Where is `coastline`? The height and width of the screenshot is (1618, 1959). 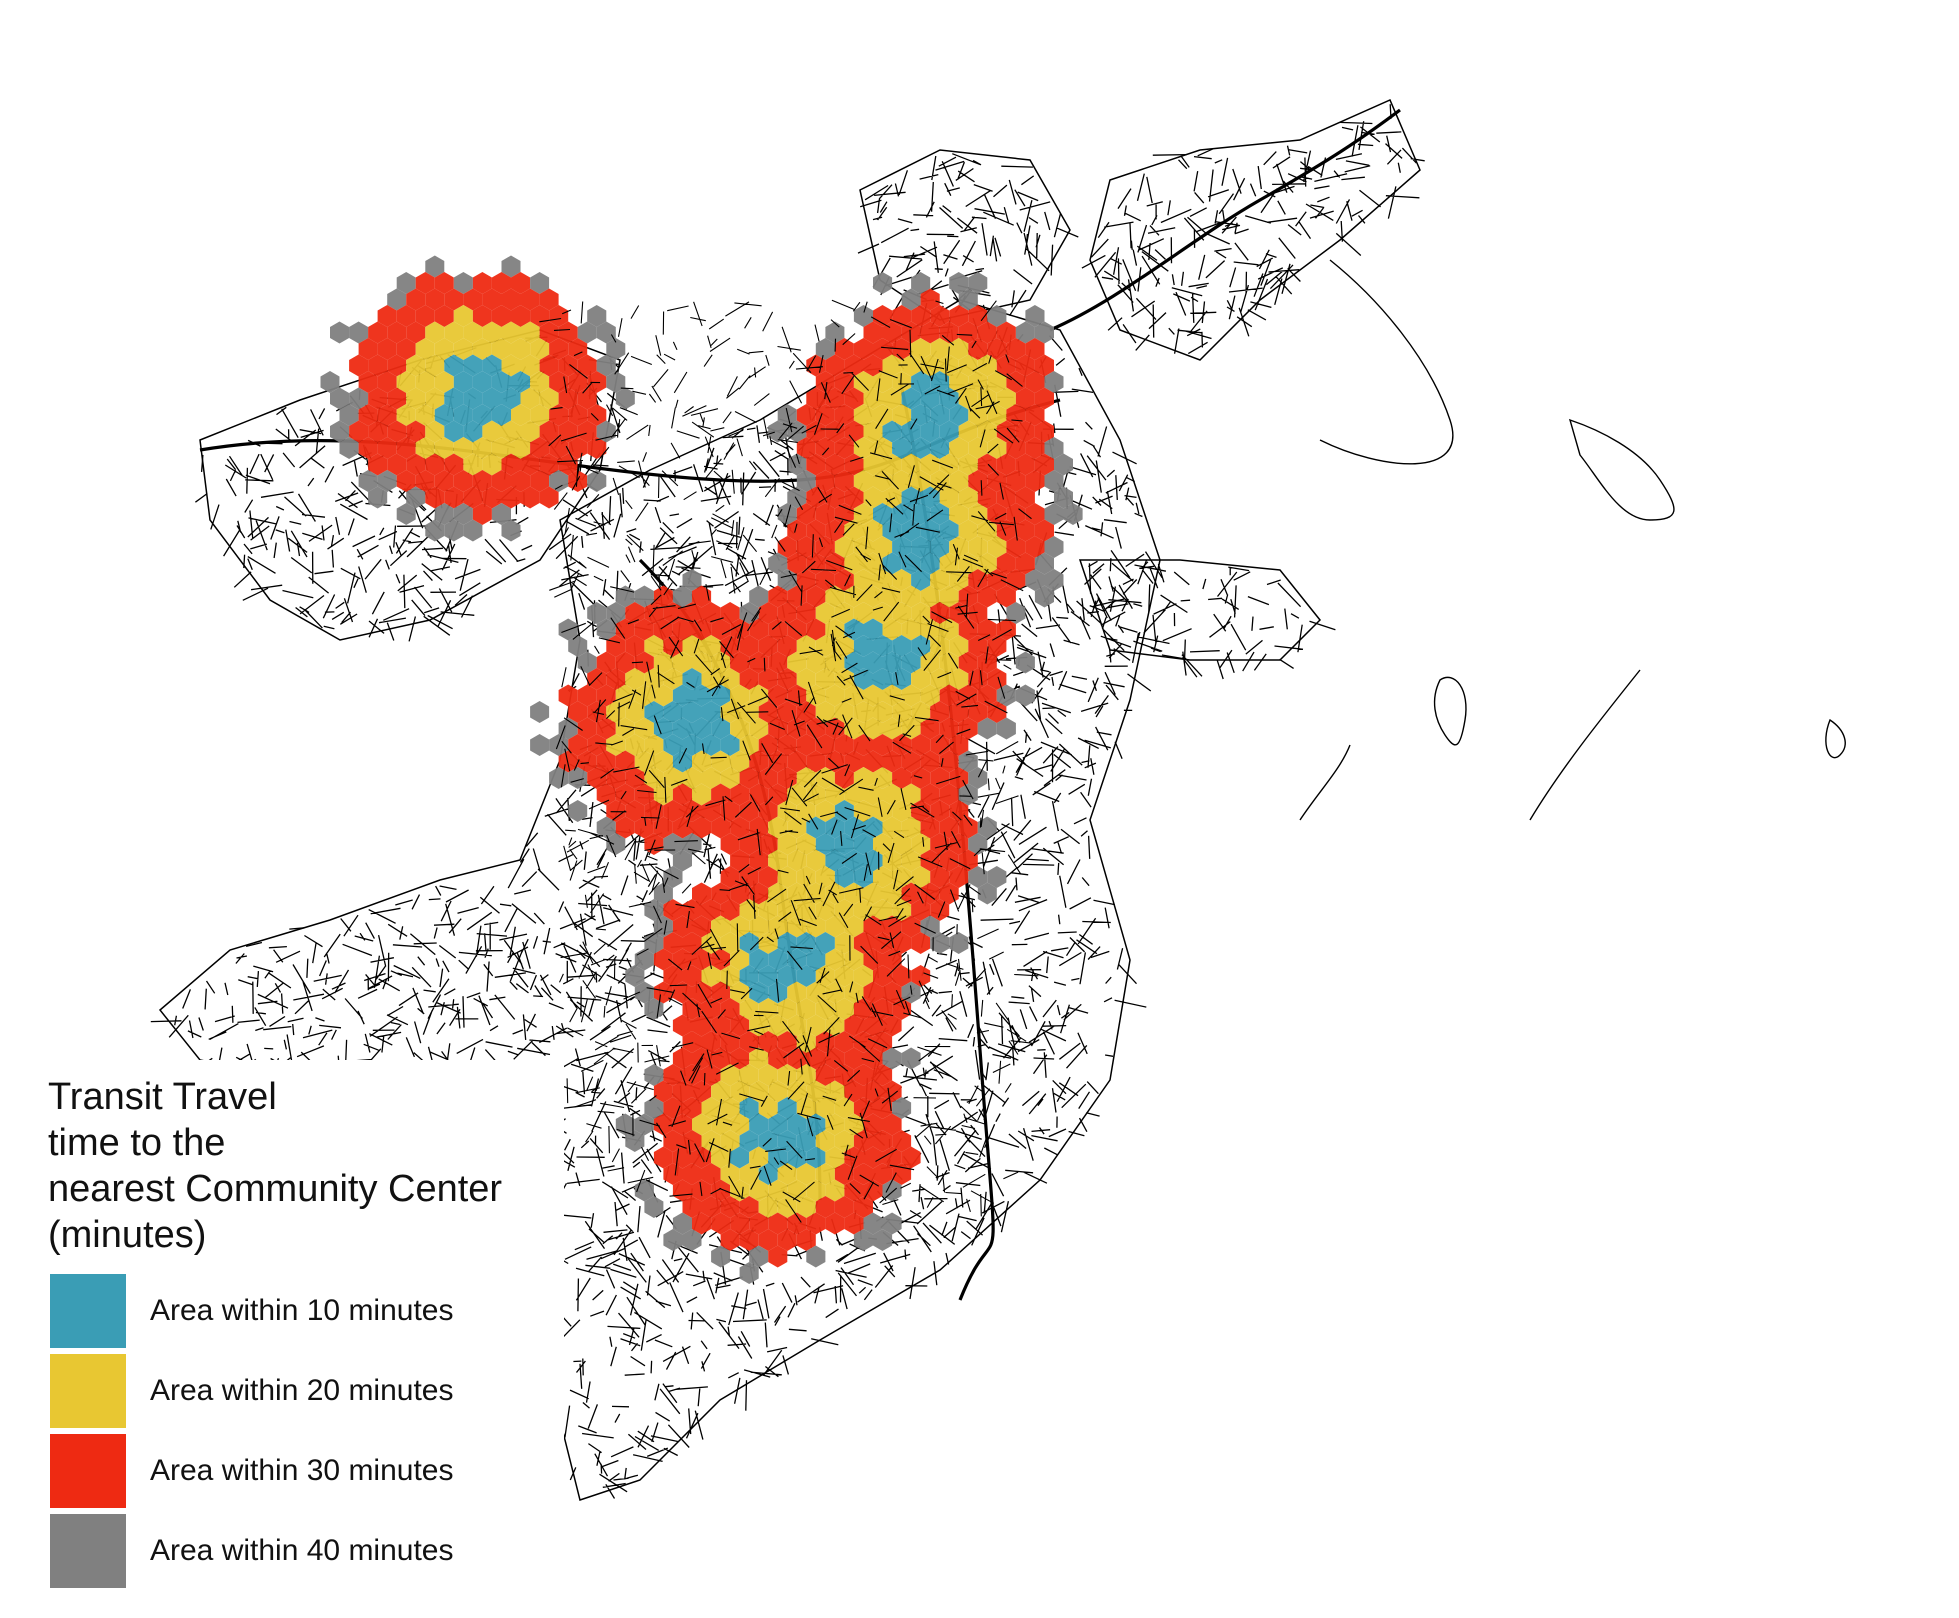
coastline is located at coordinates (1255, 230).